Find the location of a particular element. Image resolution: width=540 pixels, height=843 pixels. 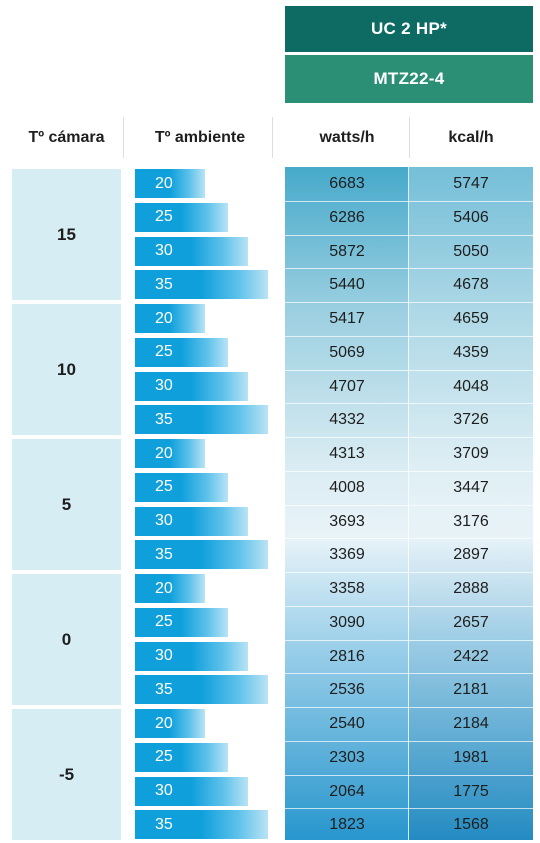

camara-group-15: 15 is located at coordinates (66, 234).